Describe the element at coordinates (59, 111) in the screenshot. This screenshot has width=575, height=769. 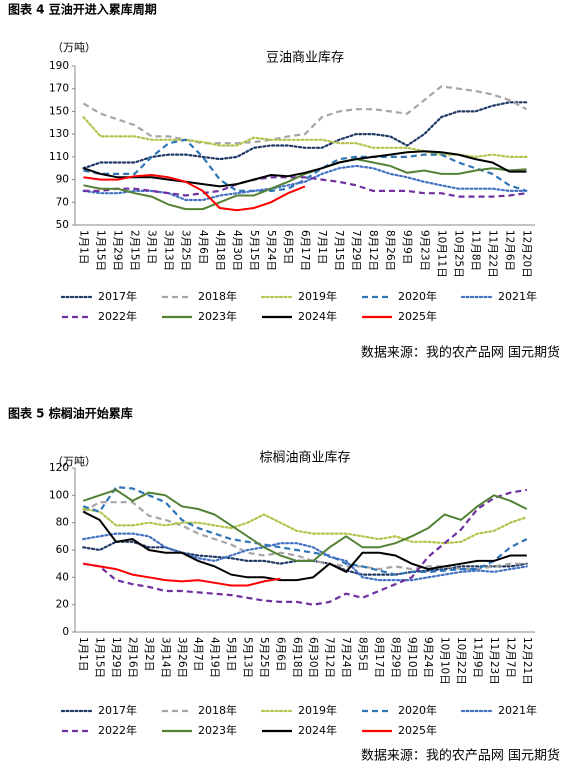
I see `y-tick-label: 150` at that location.